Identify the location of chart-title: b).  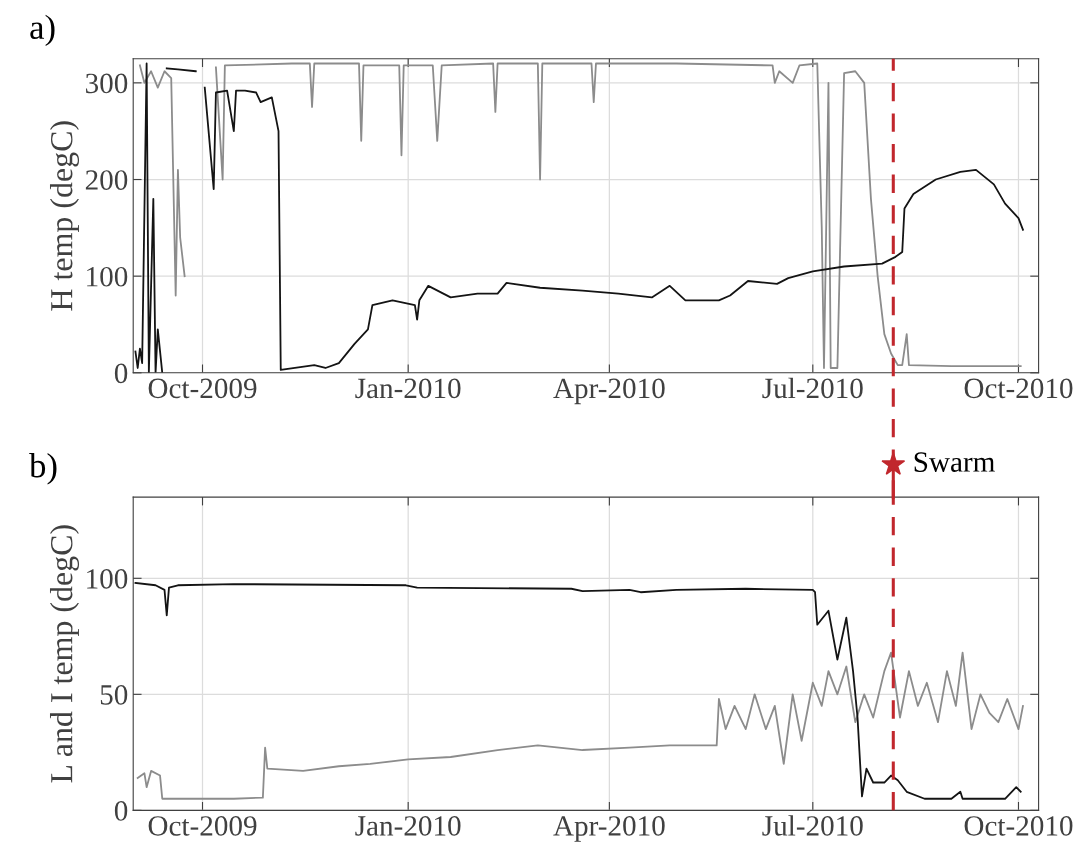
(43, 469).